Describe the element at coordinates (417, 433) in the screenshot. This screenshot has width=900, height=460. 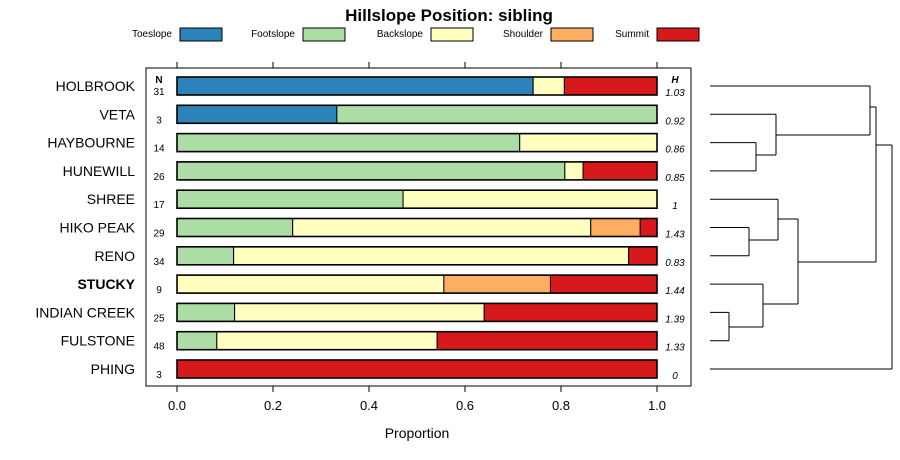
I see `x-axis-label: Proportion` at that location.